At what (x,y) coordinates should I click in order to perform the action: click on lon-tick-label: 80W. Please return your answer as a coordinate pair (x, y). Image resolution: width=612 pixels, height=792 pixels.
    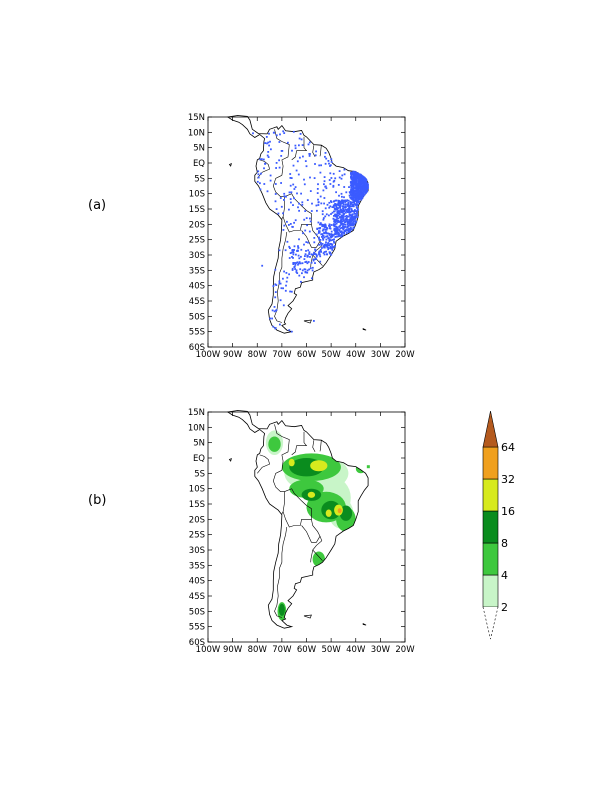
    Looking at the image, I should click on (258, 355).